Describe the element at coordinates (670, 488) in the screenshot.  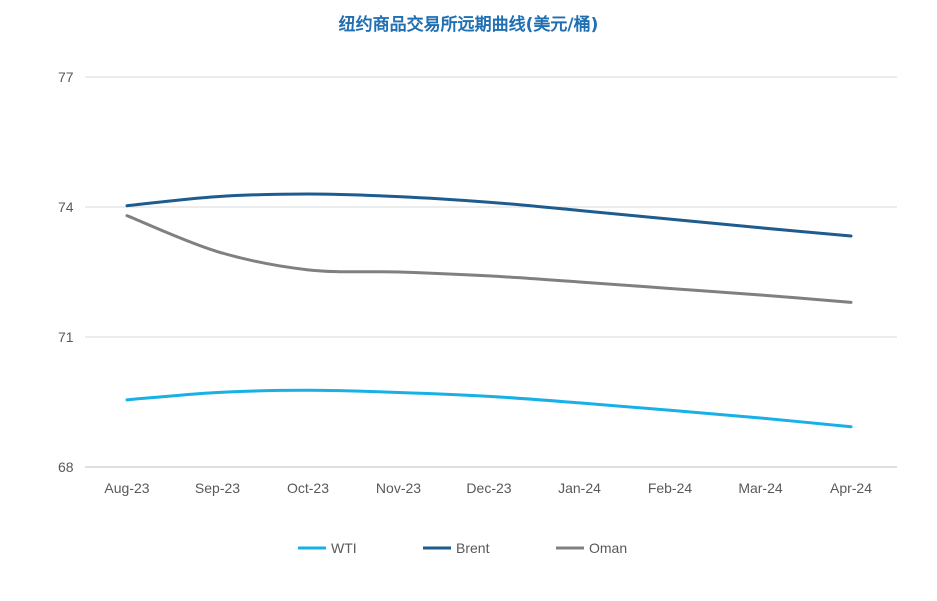
I see `x-tick-label: Feb-24` at that location.